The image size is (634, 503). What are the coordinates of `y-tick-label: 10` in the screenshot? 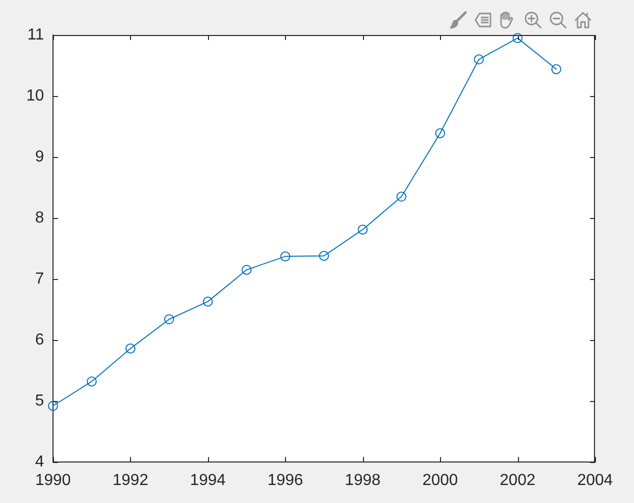 It's located at (35, 95).